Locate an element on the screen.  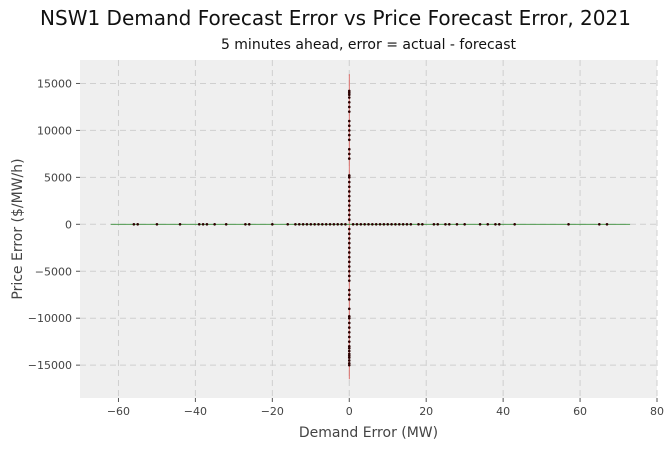
x-tick-label: 0 is located at coordinates (349, 411).